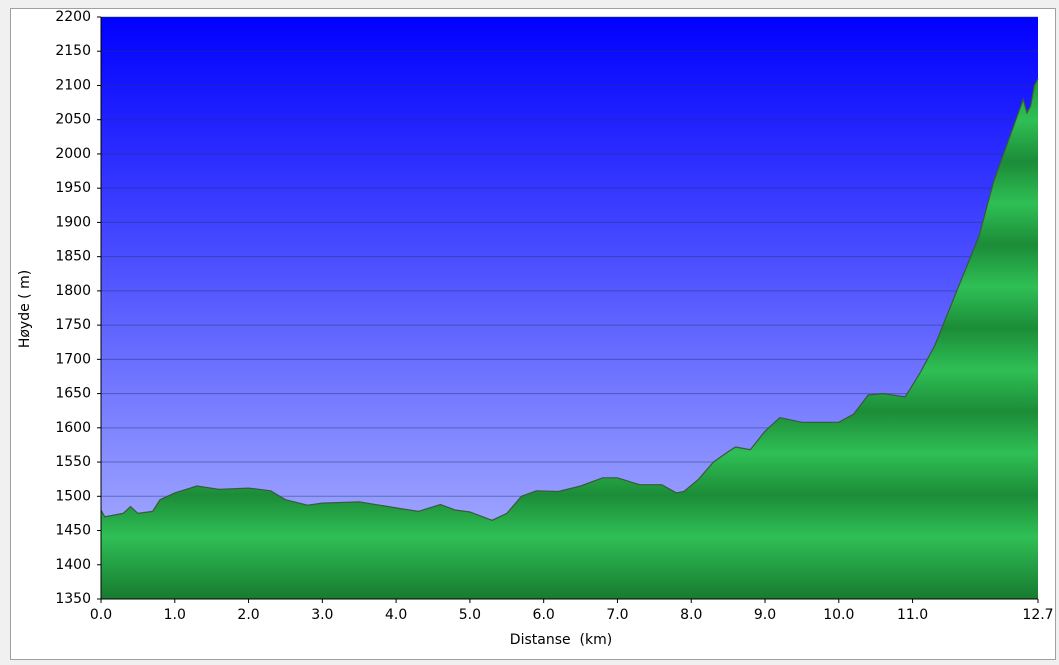  Describe the element at coordinates (73, 394) in the screenshot. I see `y-tick-label: 1650` at that location.